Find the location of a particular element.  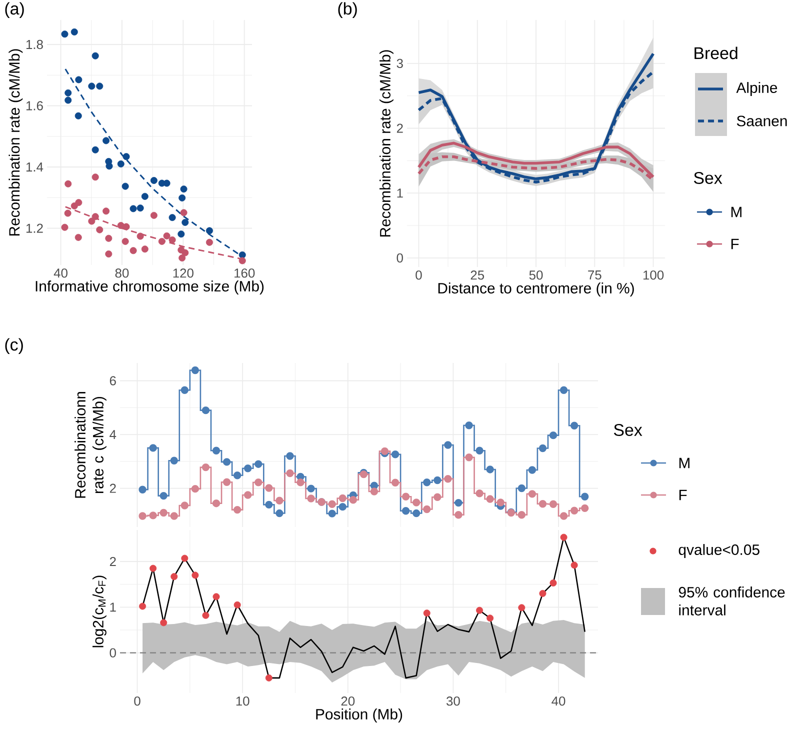

text: Alpine is located at coordinates (757, 89).